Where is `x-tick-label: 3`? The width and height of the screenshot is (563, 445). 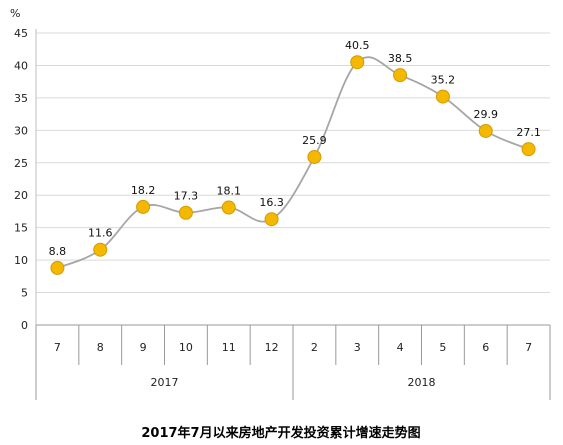
x-tick-label: 3 is located at coordinates (357, 347).